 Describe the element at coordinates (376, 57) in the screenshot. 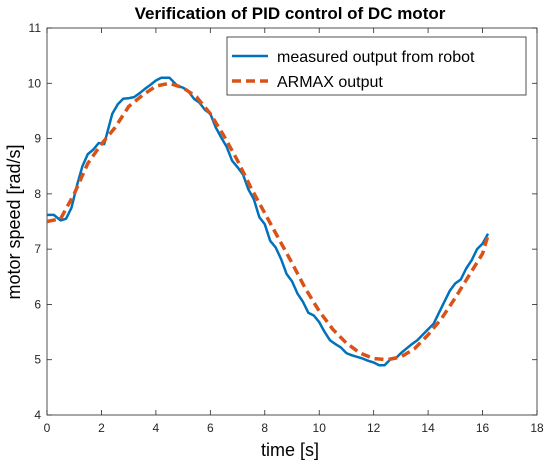

I see `legend-label-measured: measured output from robot` at that location.